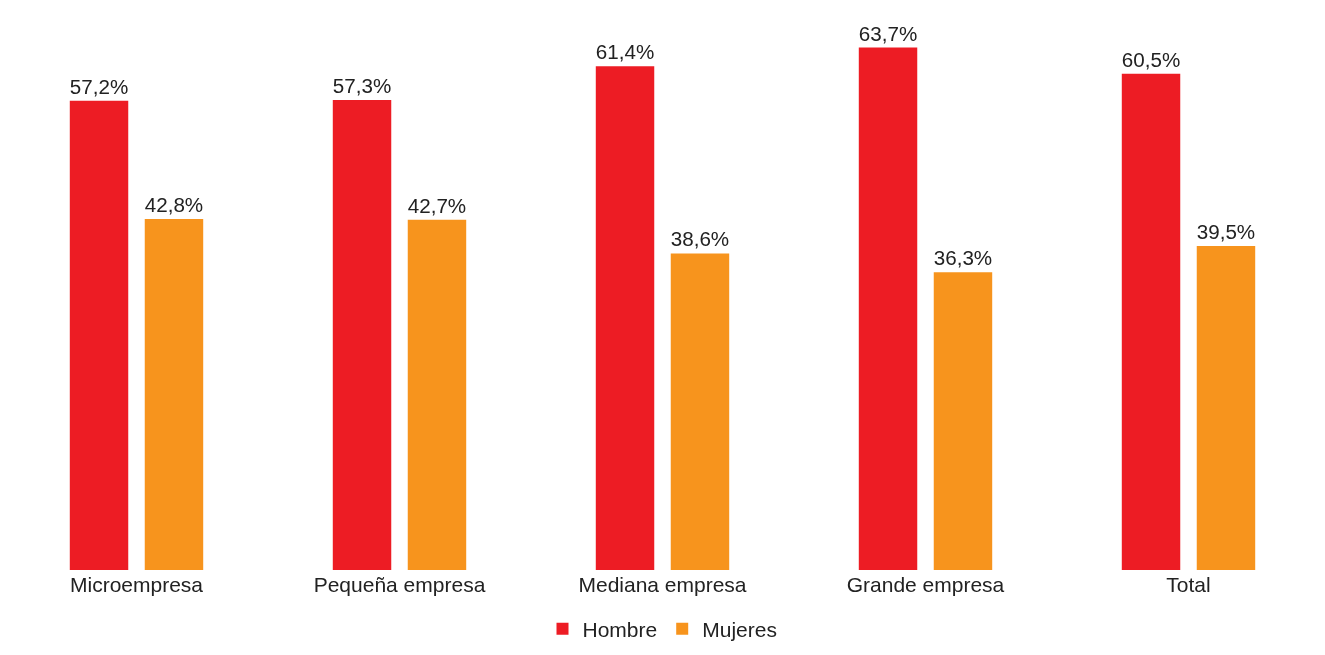  I want to click on data-label: 63,7%, so click(888, 33).